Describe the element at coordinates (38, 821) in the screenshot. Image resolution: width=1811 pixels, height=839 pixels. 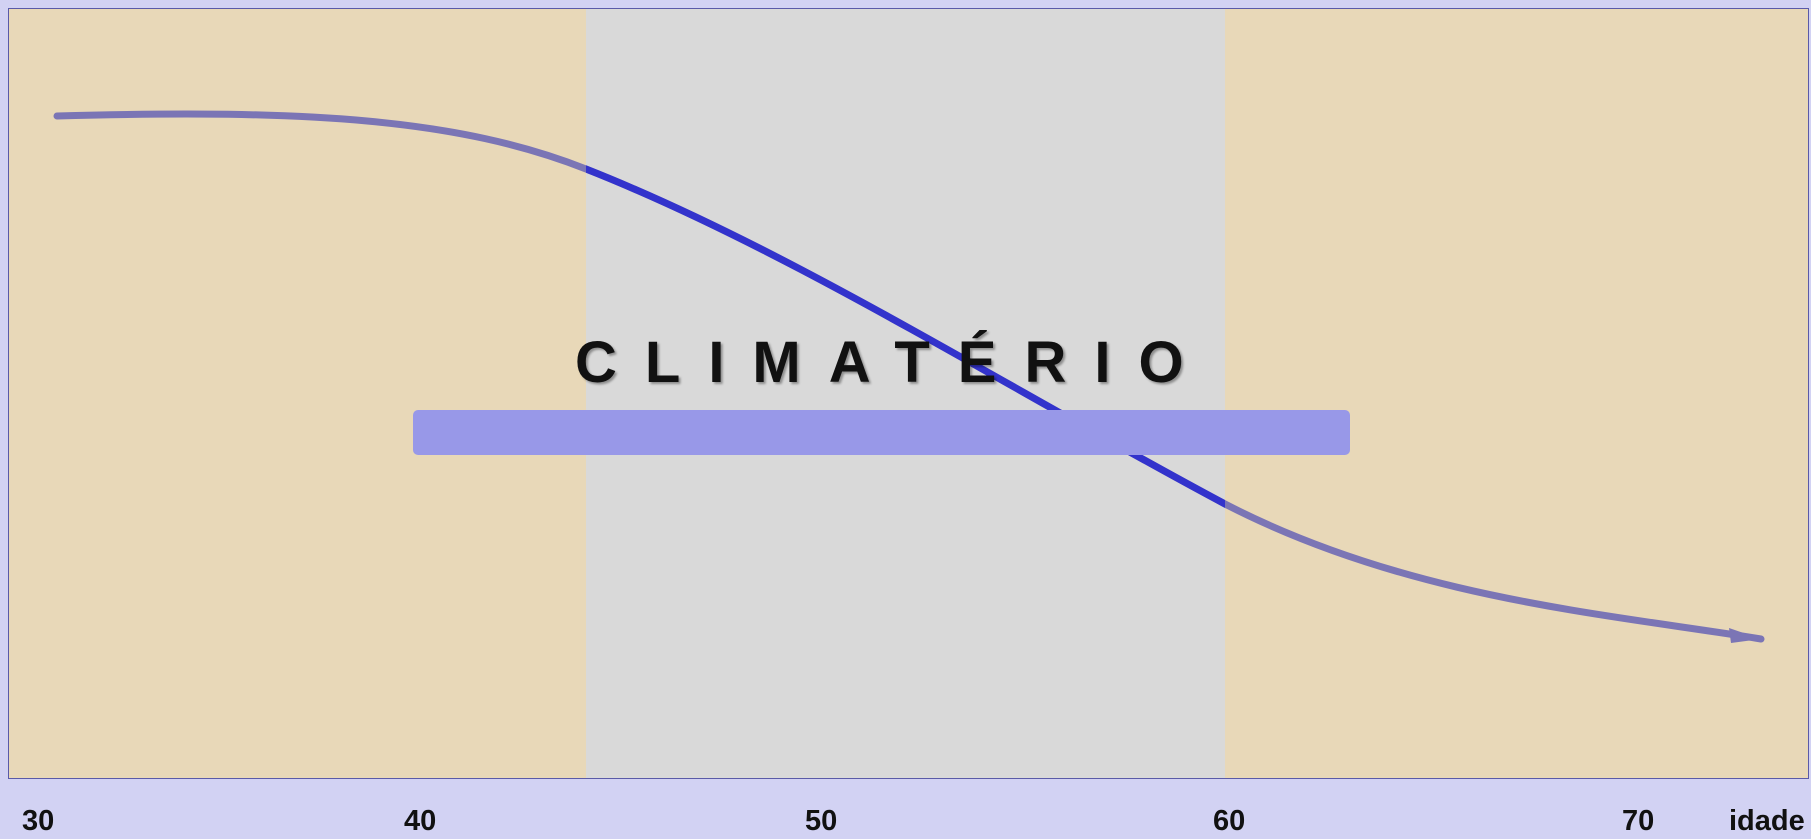
I see `x-tick-label: 30` at that location.